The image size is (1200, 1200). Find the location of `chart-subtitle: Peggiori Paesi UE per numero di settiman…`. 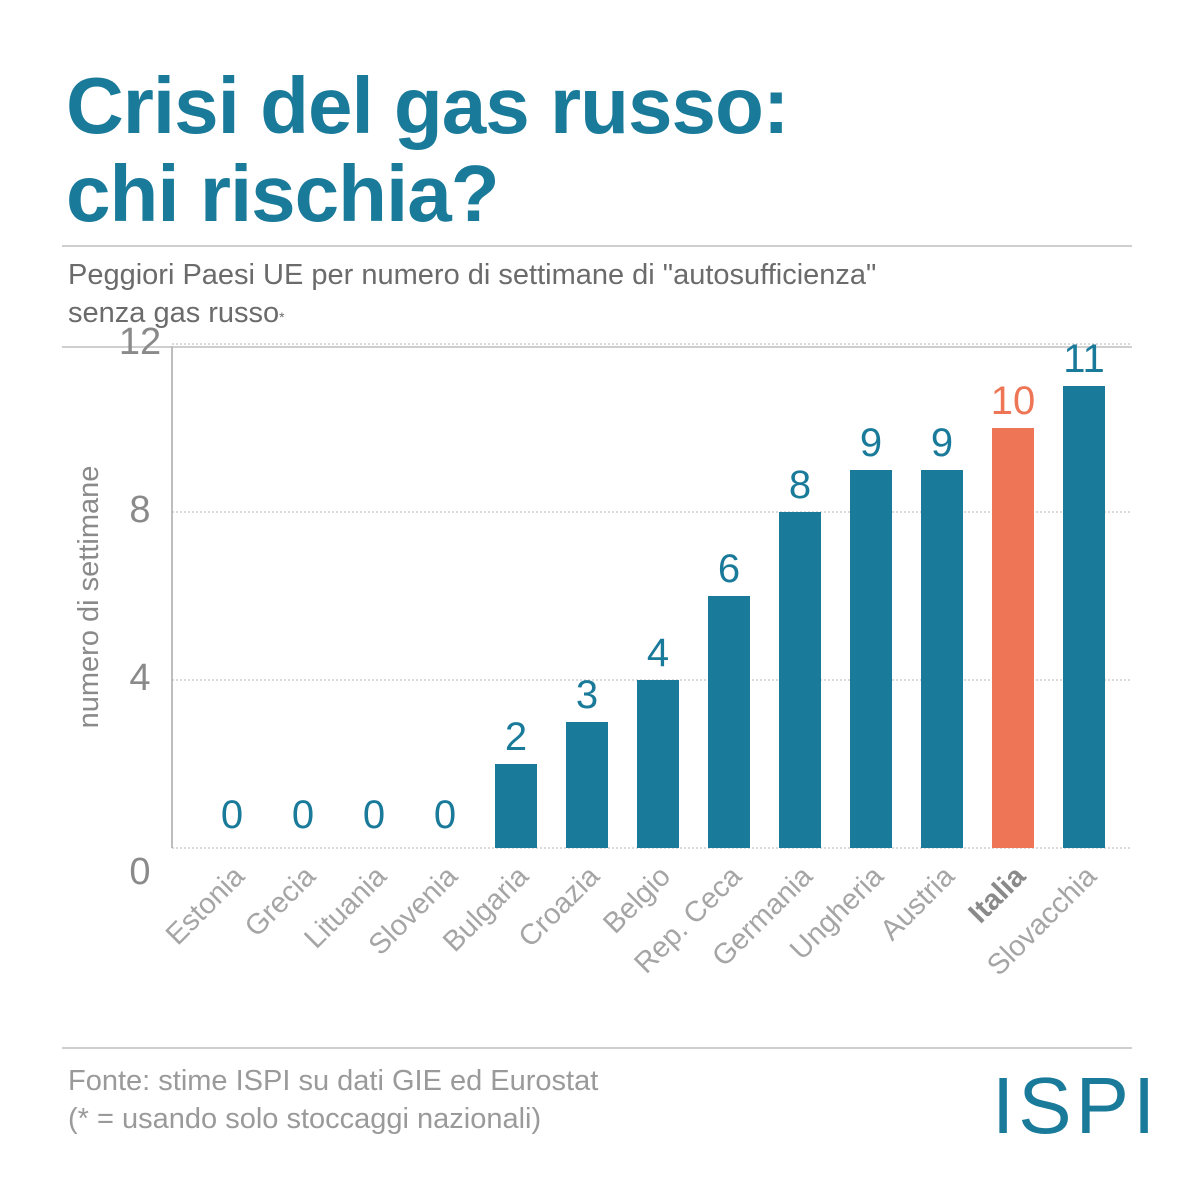

chart-subtitle: Peggiori Paesi UE per numero di settiman… is located at coordinates (472, 294).